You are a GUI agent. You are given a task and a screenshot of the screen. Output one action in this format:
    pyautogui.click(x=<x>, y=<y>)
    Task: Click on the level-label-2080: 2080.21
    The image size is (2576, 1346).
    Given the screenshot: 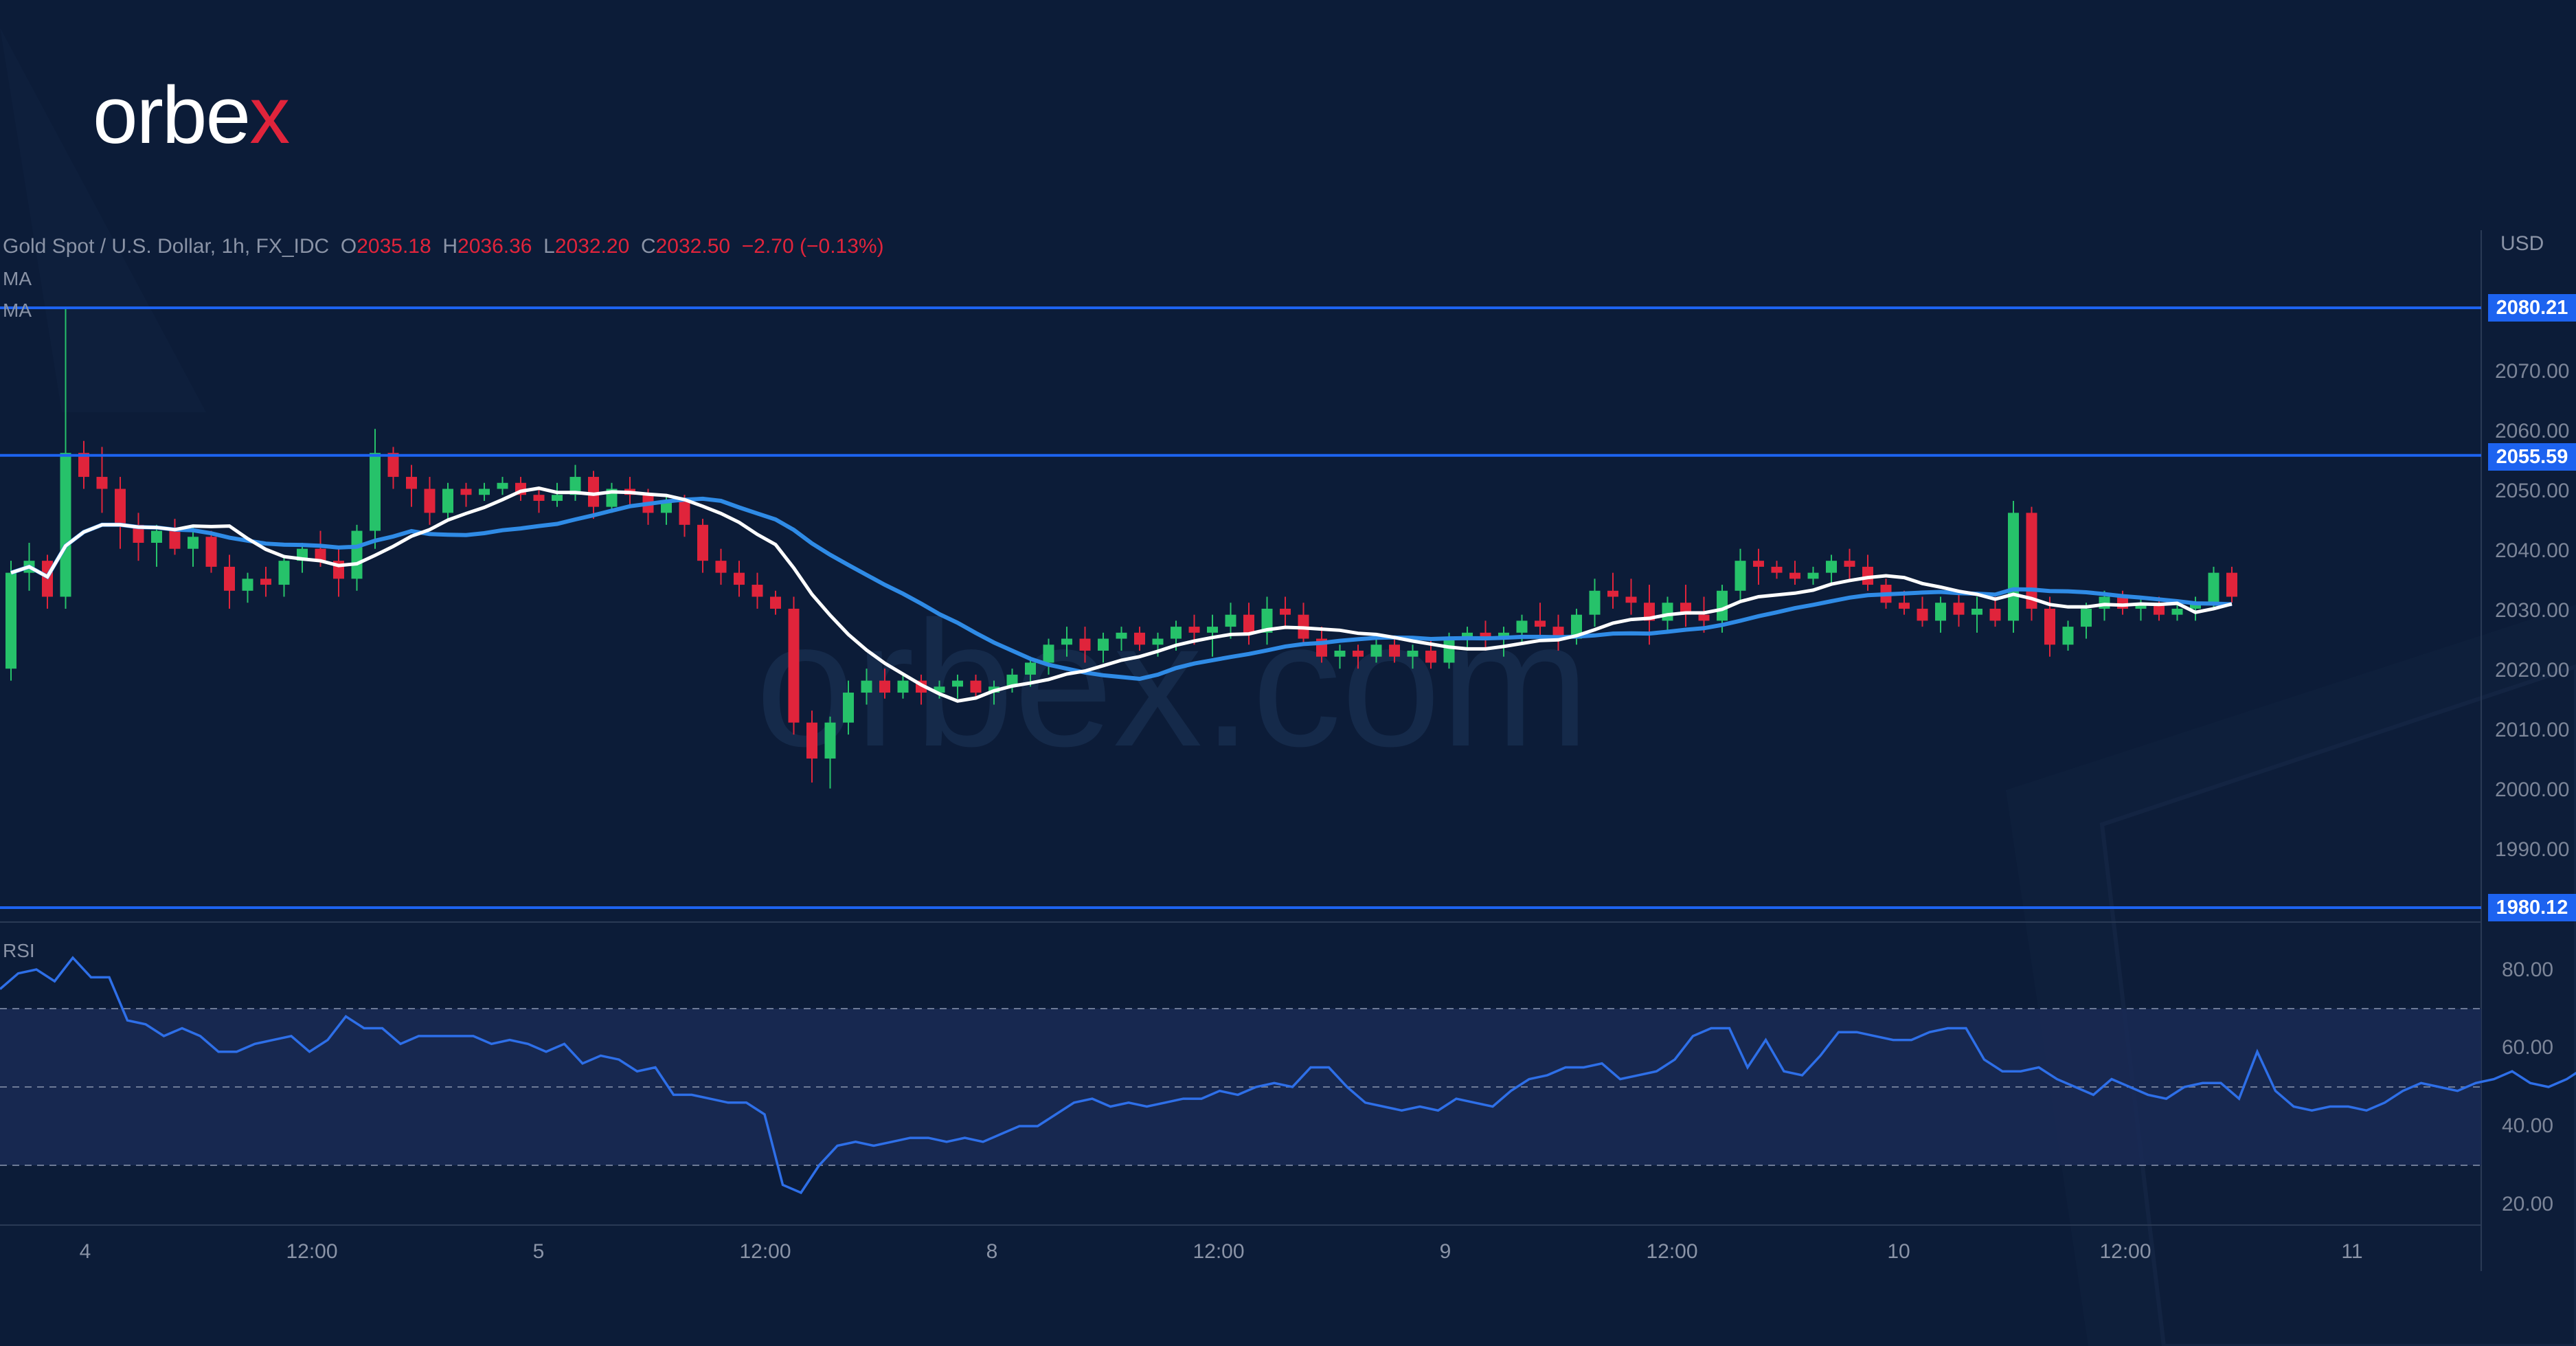 What is the action you would take?
    pyautogui.click(x=2532, y=308)
    